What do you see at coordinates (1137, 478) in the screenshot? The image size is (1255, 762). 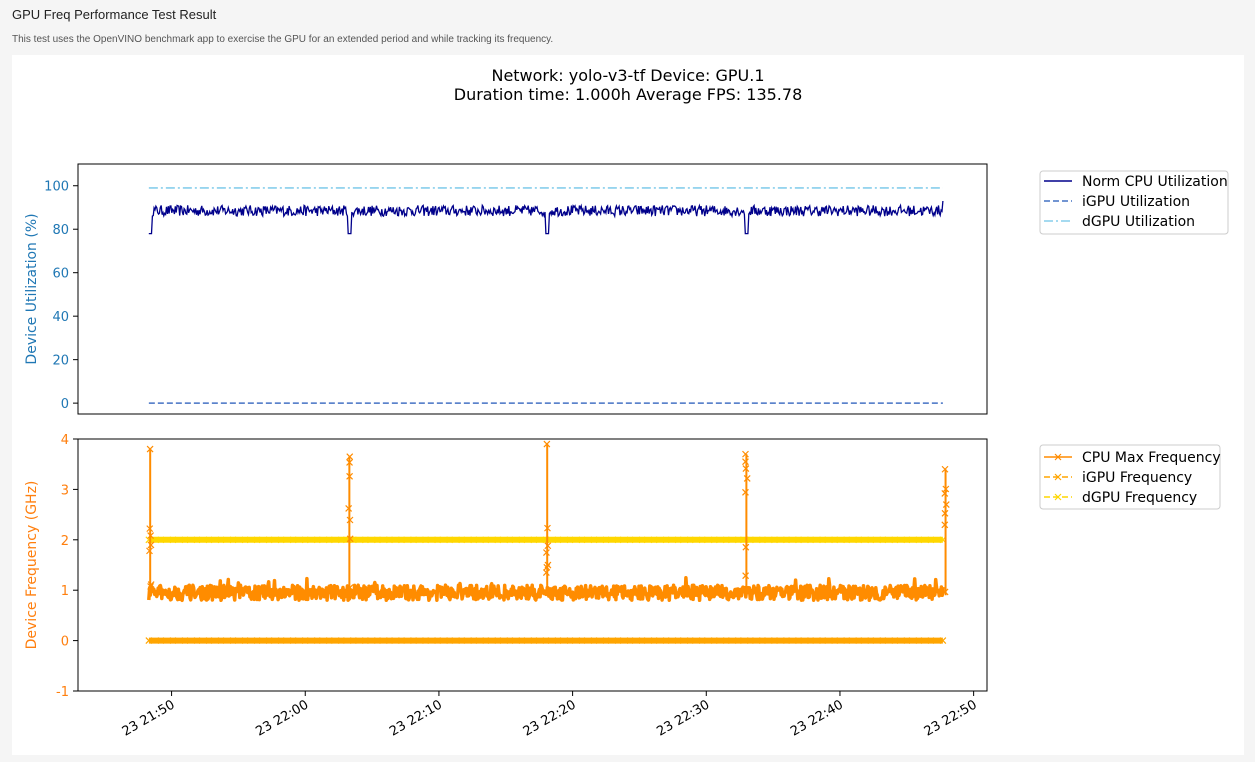 I see `bottom-legend-label: iGPU Frequency` at bounding box center [1137, 478].